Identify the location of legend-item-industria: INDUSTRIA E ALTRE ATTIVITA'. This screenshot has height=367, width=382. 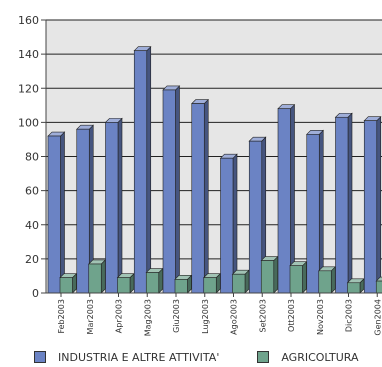
(126, 357).